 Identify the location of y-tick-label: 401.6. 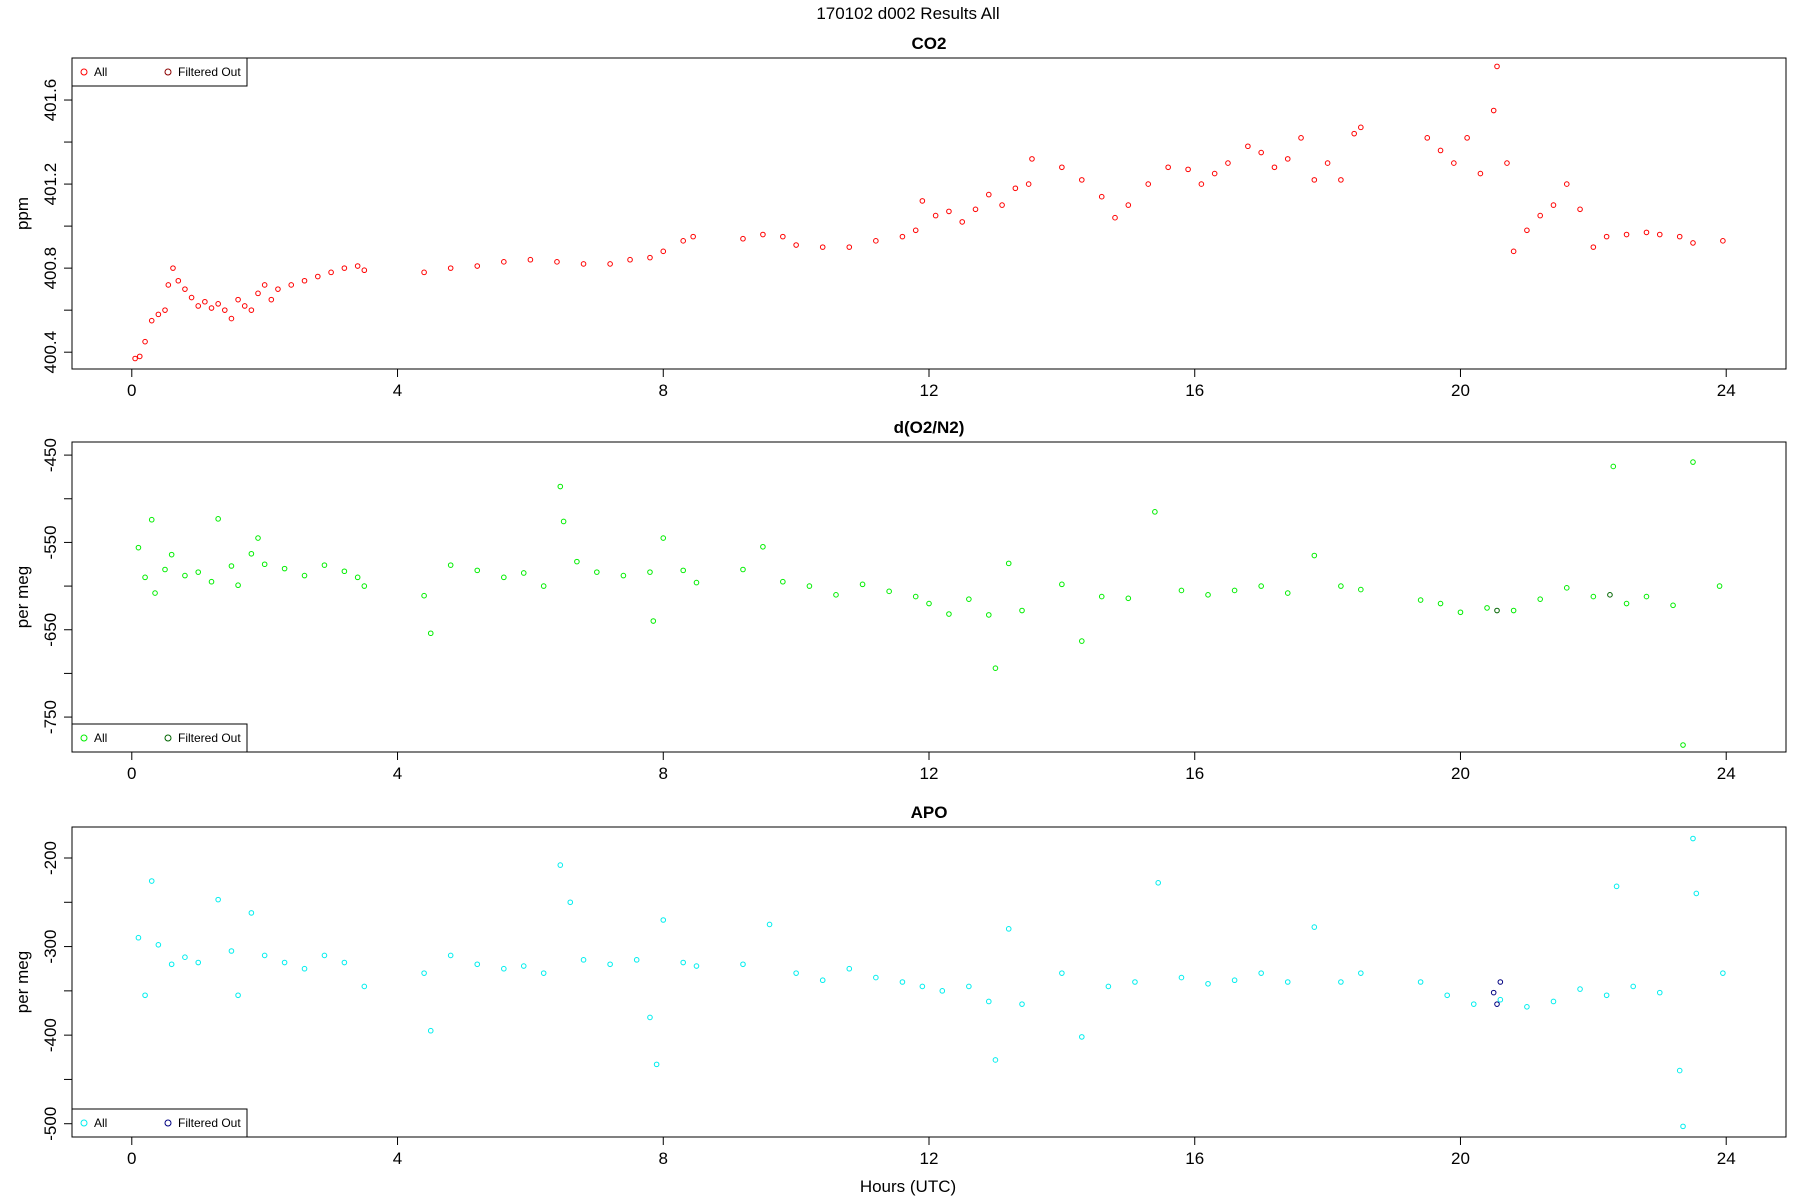
(50, 100).